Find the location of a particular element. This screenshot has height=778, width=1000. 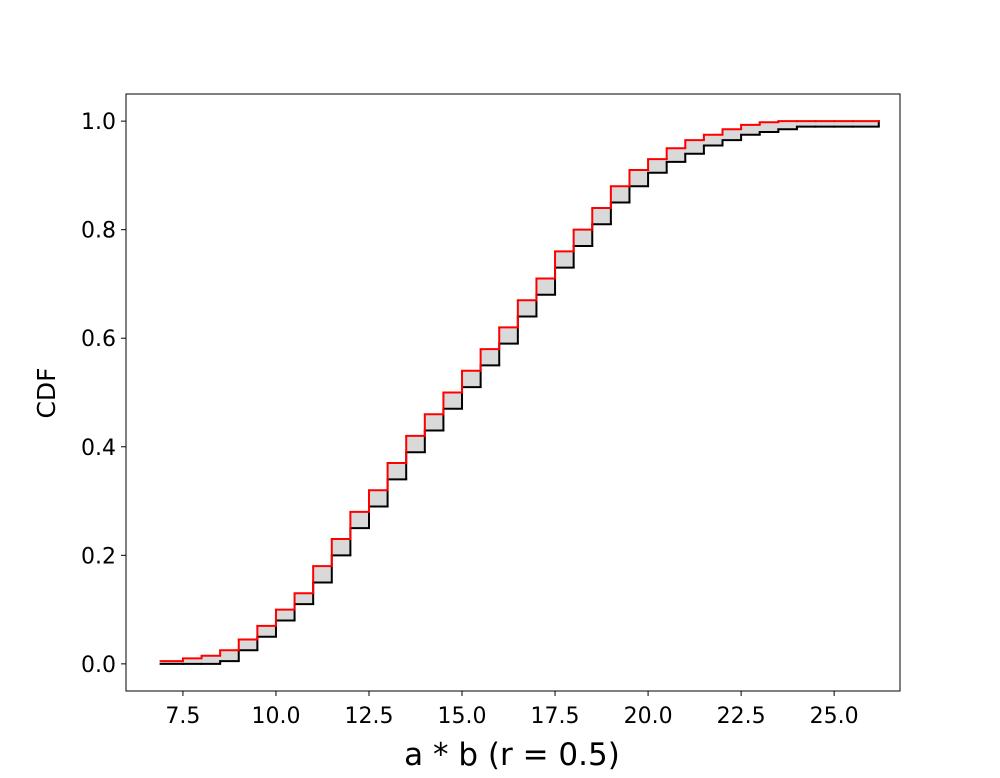

y-tick-label: 0.2 is located at coordinates (98, 556).